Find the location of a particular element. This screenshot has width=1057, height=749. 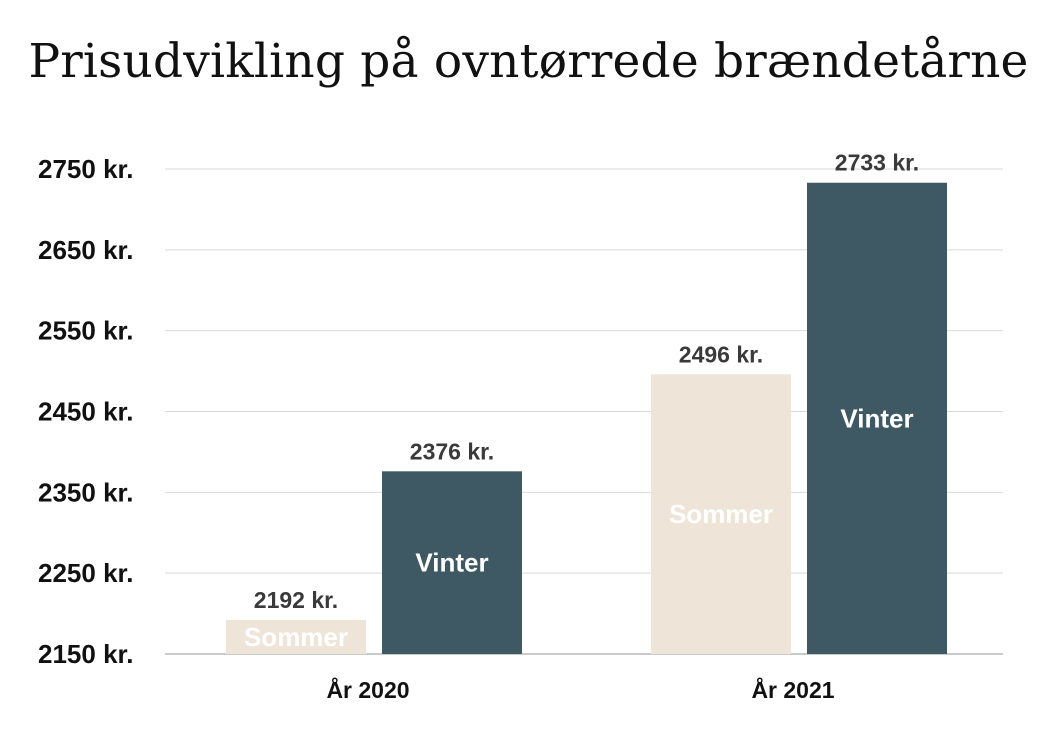

y-tick-label-2750: 2750 kr. is located at coordinates (85, 169).